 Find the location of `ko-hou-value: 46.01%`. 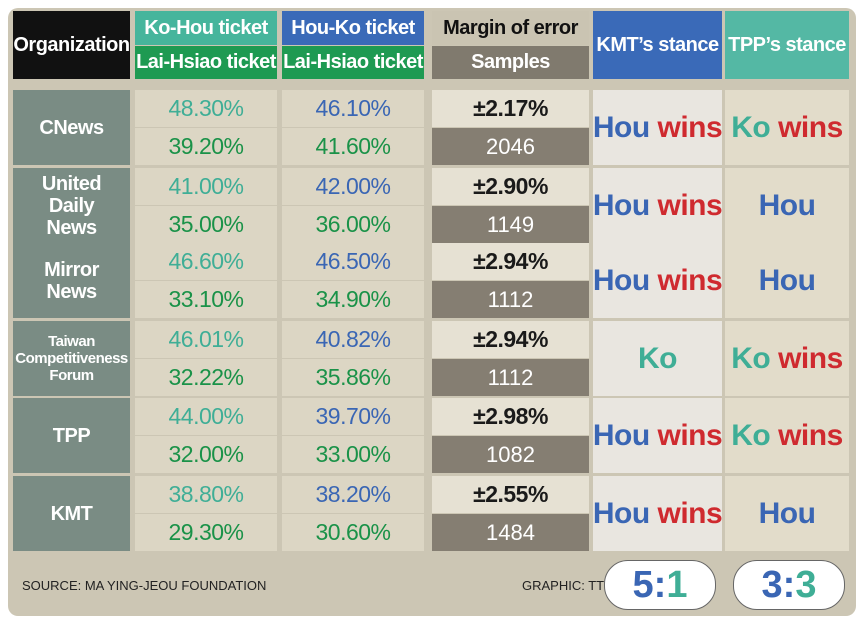

ko-hou-value: 46.01% is located at coordinates (206, 339).